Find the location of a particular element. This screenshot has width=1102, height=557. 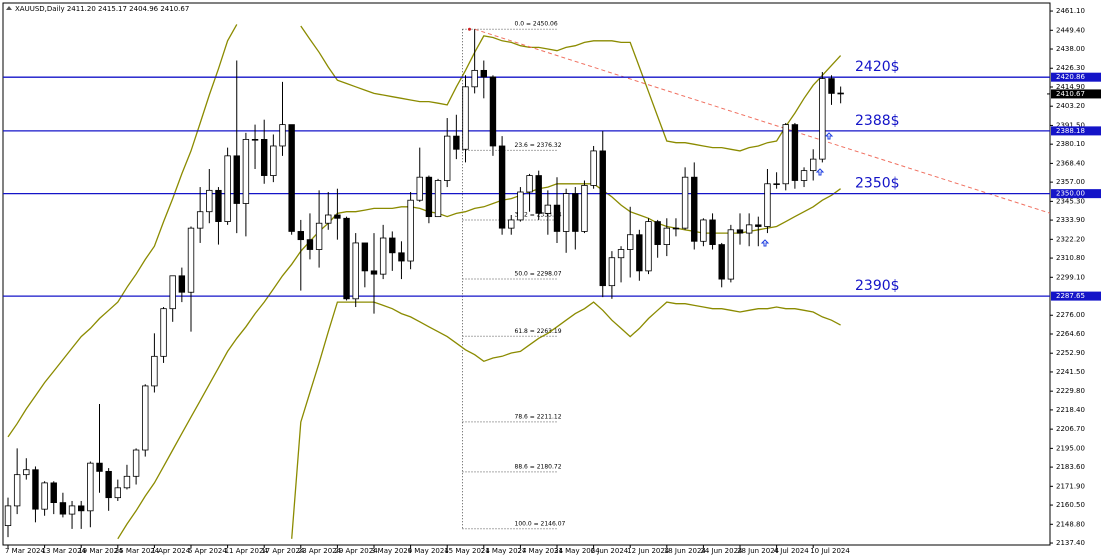

y-tick-label: 2276.00 is located at coordinates (1070, 315).